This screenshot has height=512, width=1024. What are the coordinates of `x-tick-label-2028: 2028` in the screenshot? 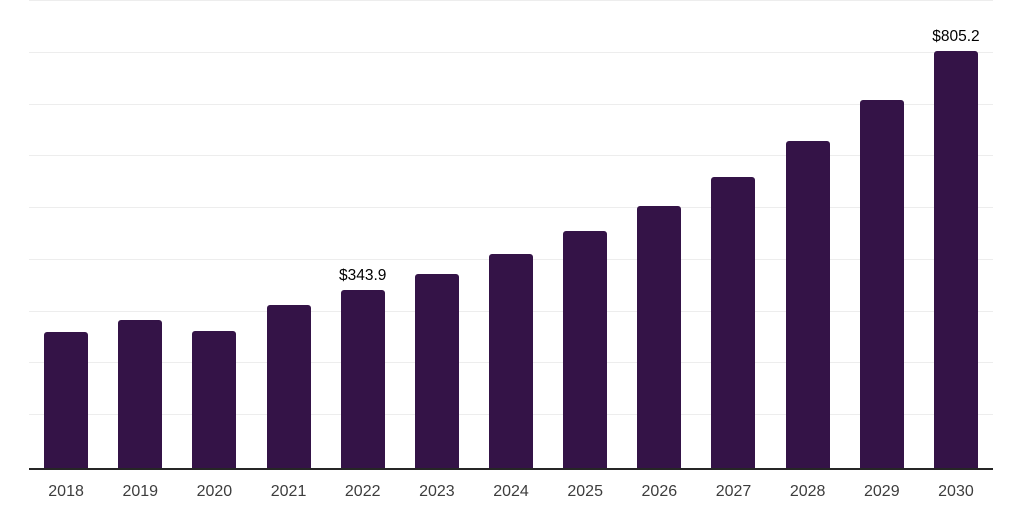 It's located at (807, 491).